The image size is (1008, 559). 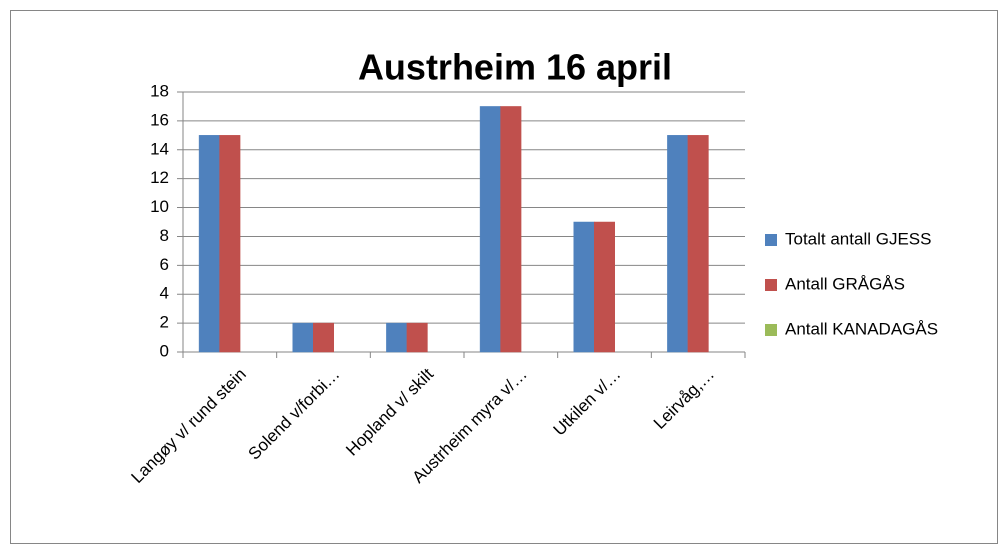 What do you see at coordinates (164, 350) in the screenshot?
I see `y-tick-label: 0` at bounding box center [164, 350].